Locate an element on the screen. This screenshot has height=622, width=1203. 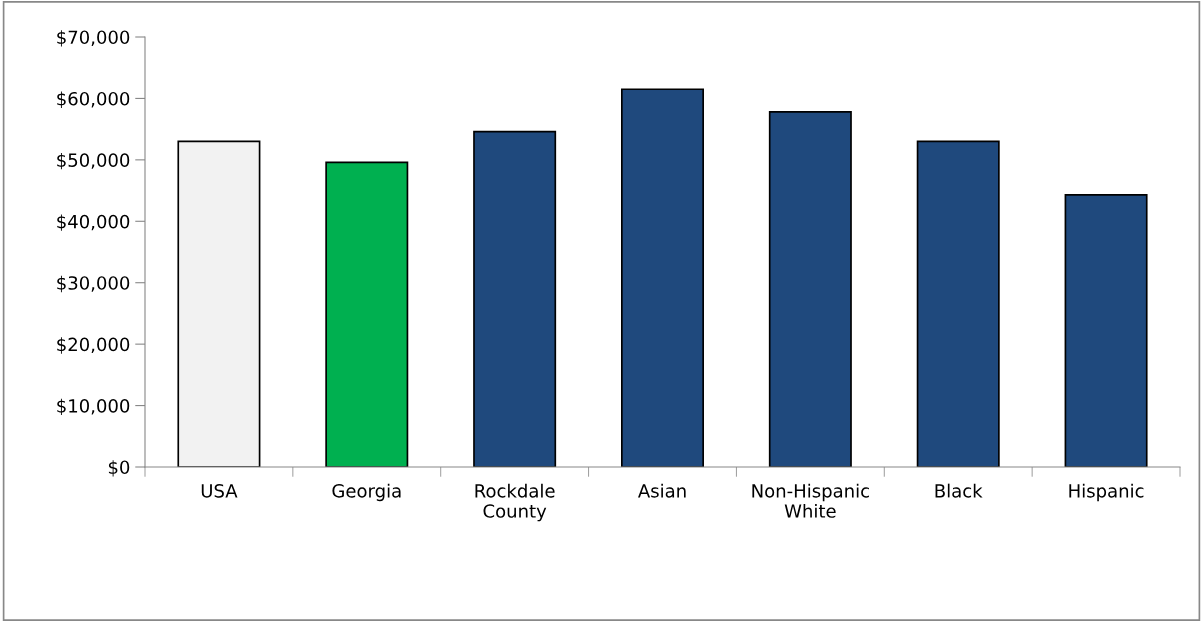
x-tick-label: Rockdale County is located at coordinates (515, 502).